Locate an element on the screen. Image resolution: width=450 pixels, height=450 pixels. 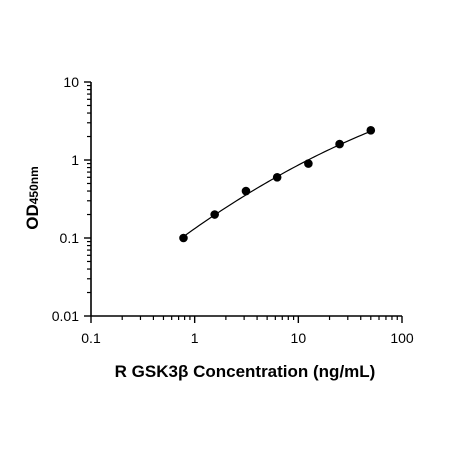
y-axis-title: OD450nm is located at coordinates (32, 198).